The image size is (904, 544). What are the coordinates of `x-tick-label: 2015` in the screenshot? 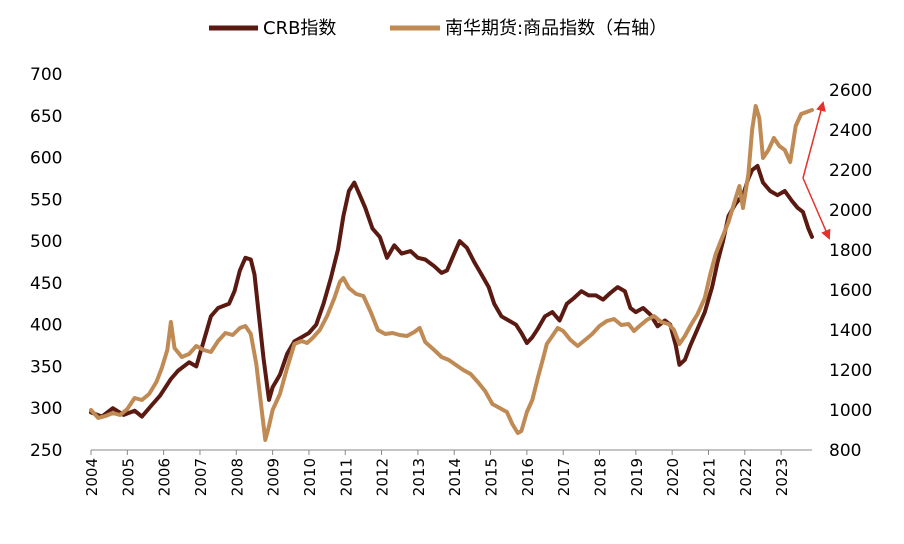 It's located at (492, 477).